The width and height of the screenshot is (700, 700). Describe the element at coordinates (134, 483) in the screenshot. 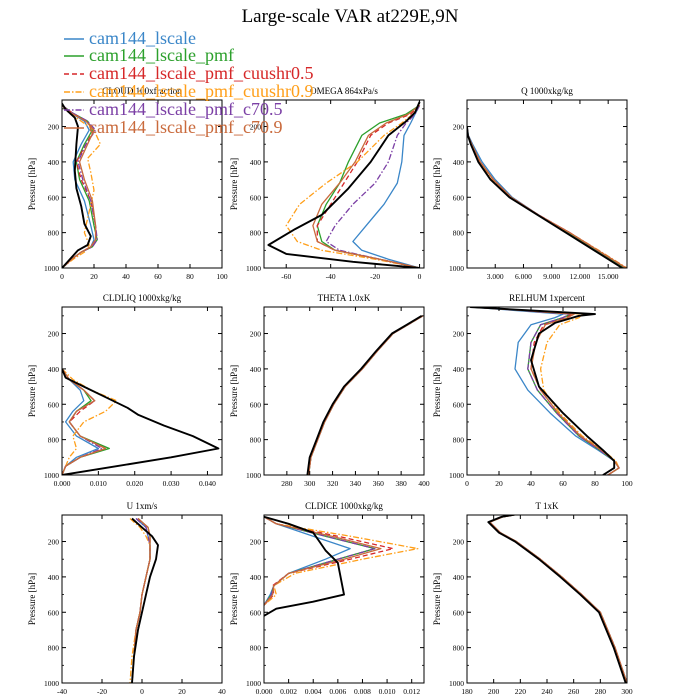

I see `x-tick-label: 0.020` at that location.